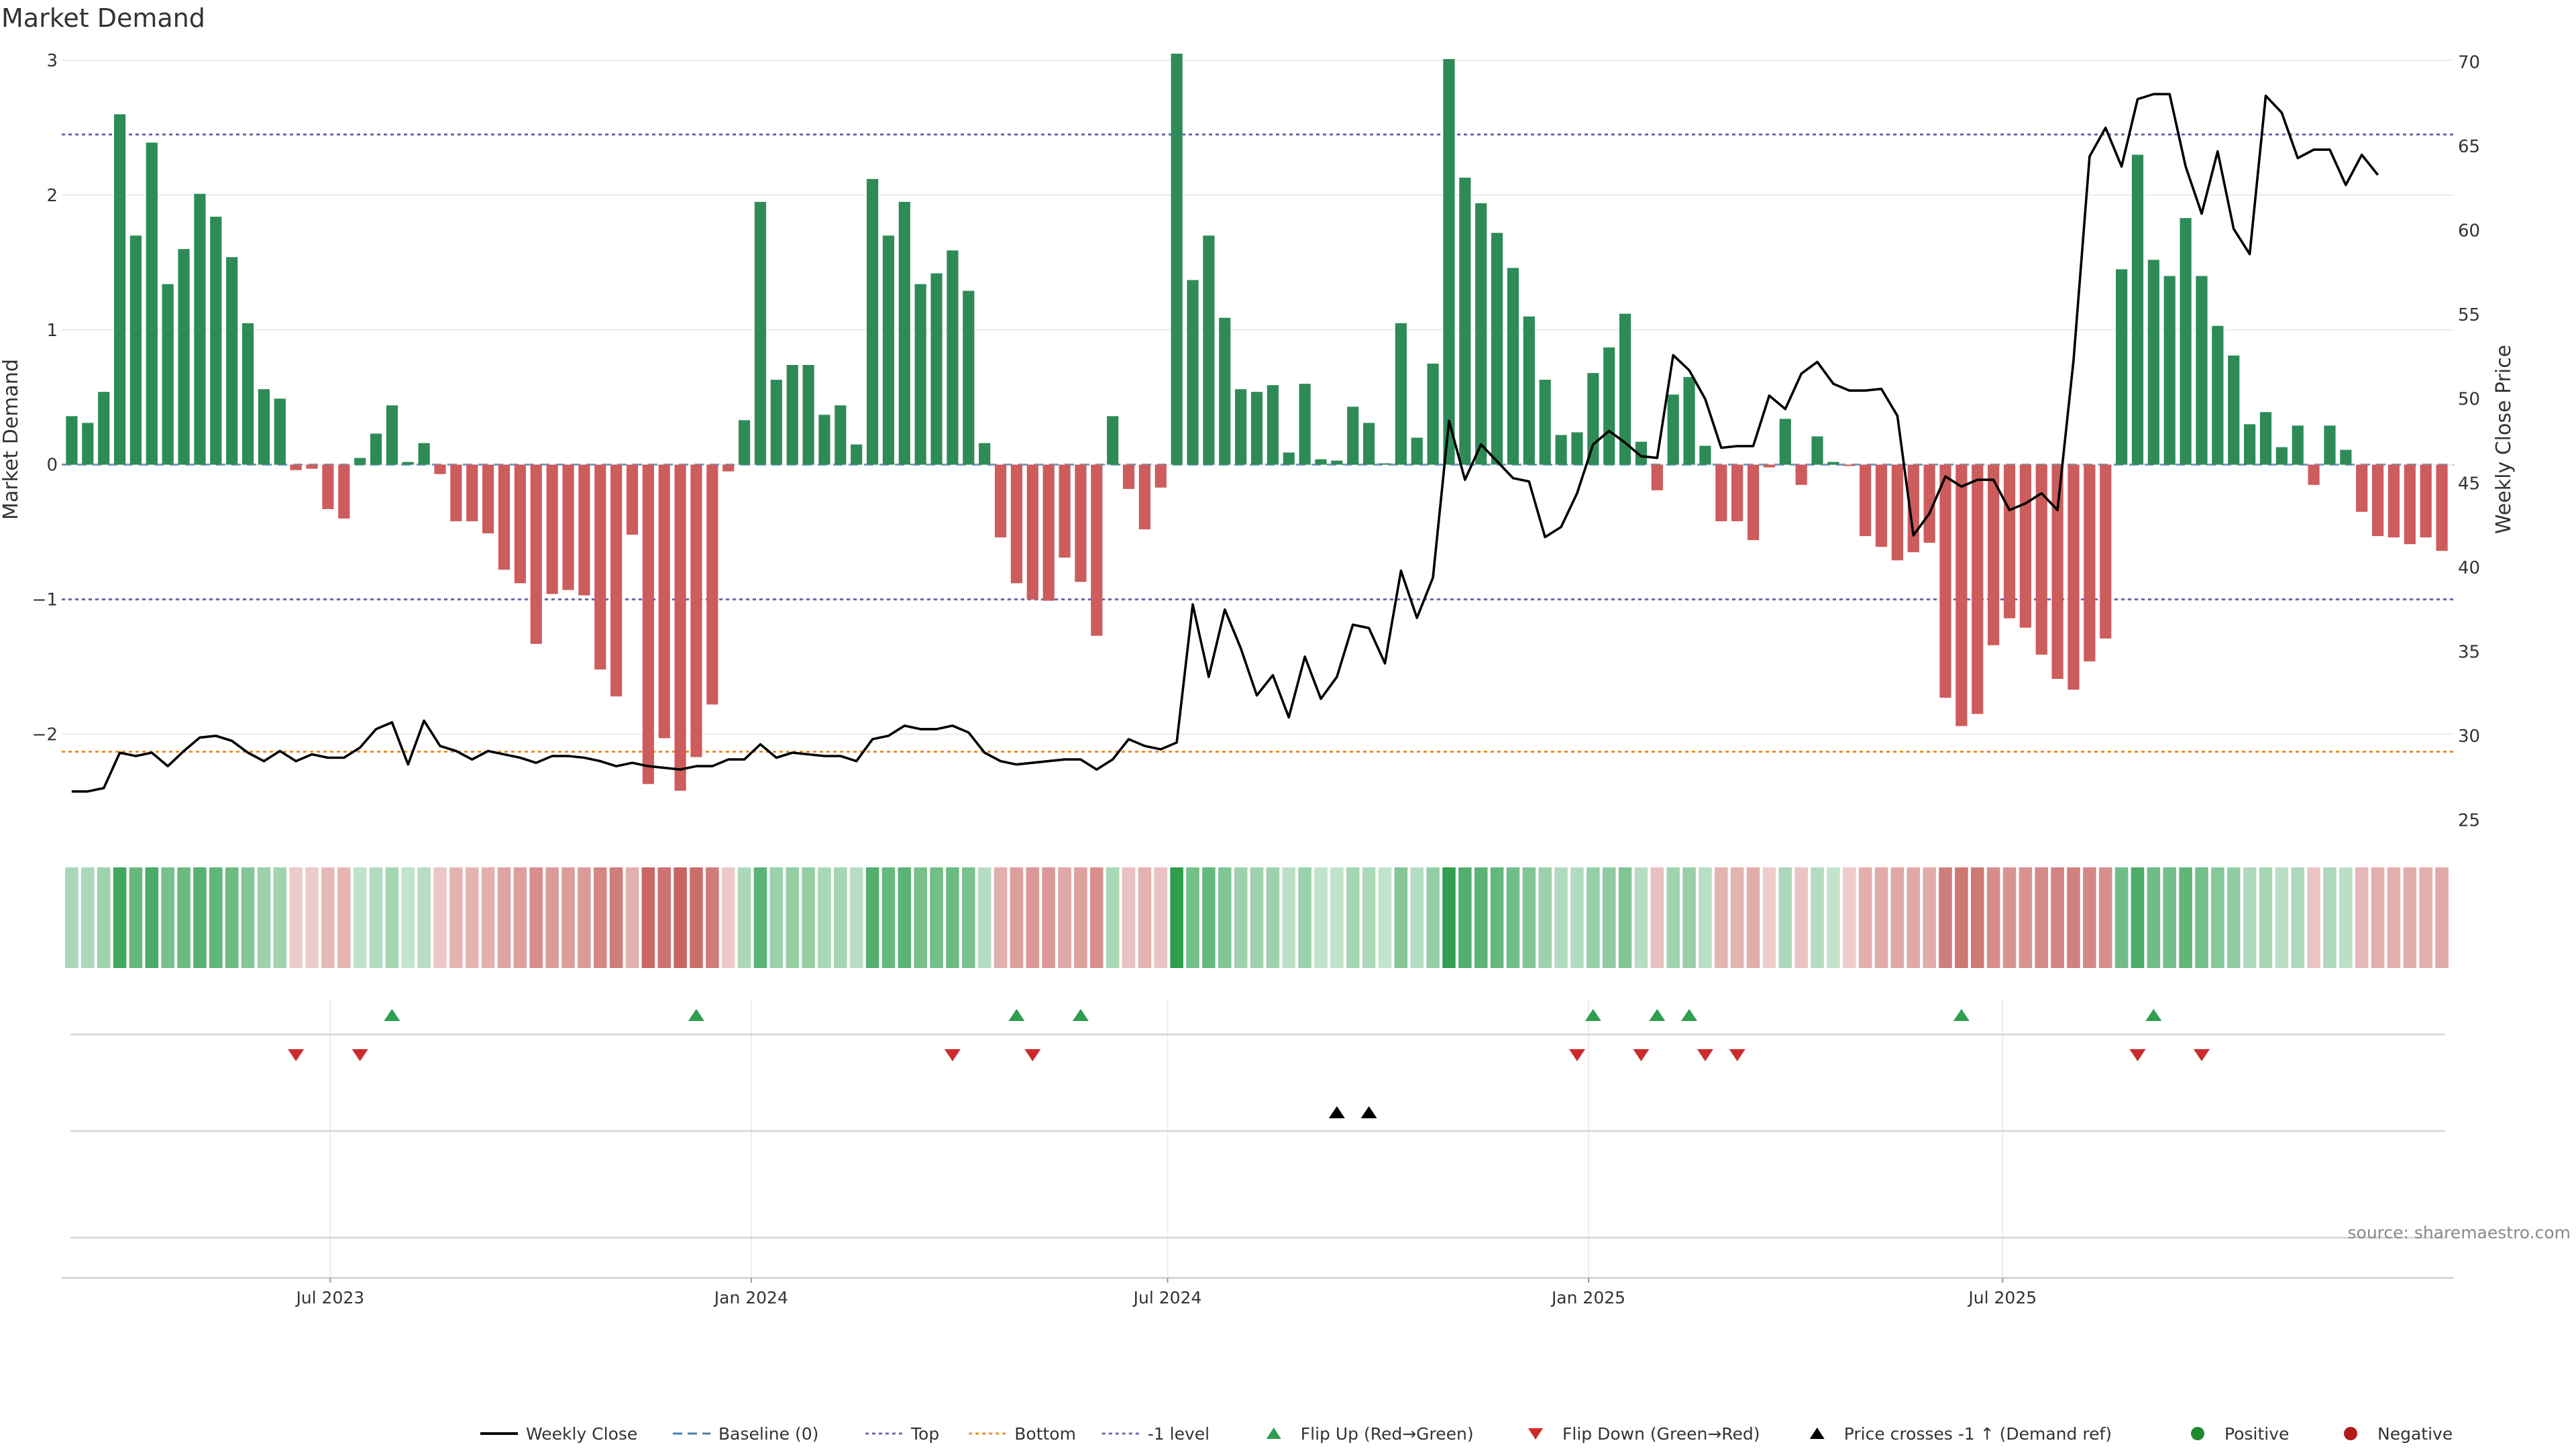 The image size is (2576, 1449). What do you see at coordinates (1535, 1434) in the screenshot?
I see `legend-swatch` at bounding box center [1535, 1434].